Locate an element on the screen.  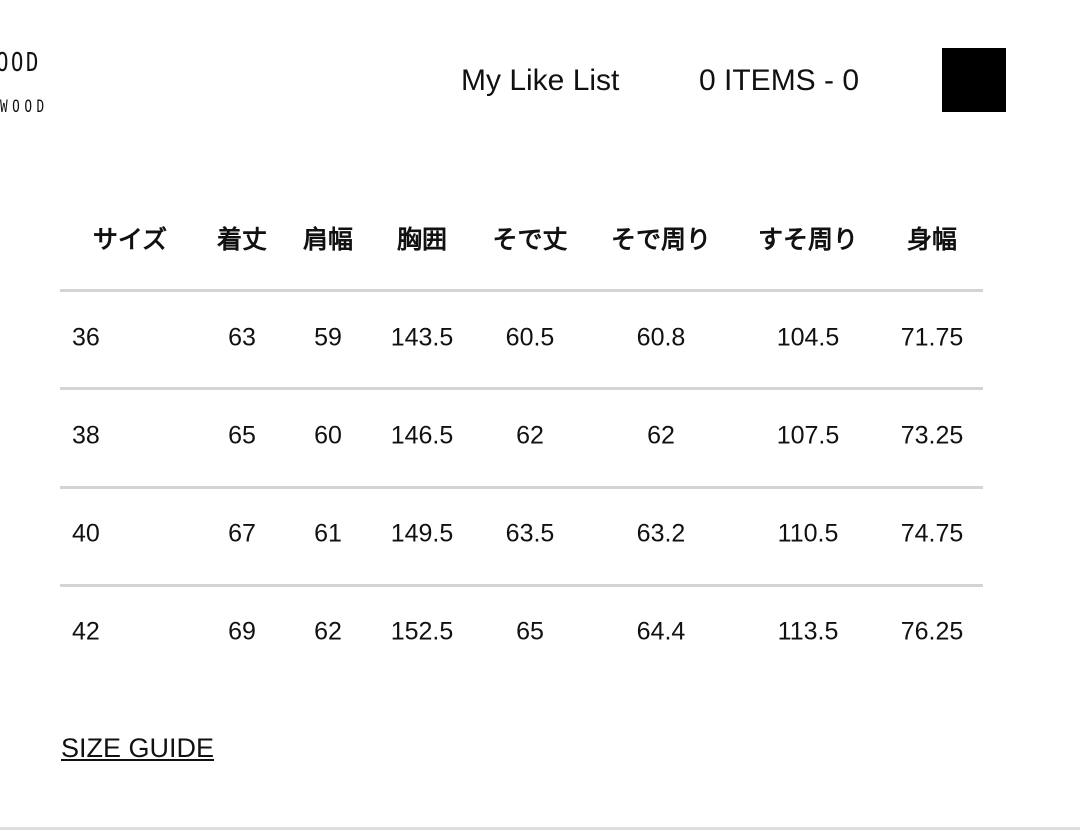
column-header: 胸囲 is located at coordinates (422, 239).